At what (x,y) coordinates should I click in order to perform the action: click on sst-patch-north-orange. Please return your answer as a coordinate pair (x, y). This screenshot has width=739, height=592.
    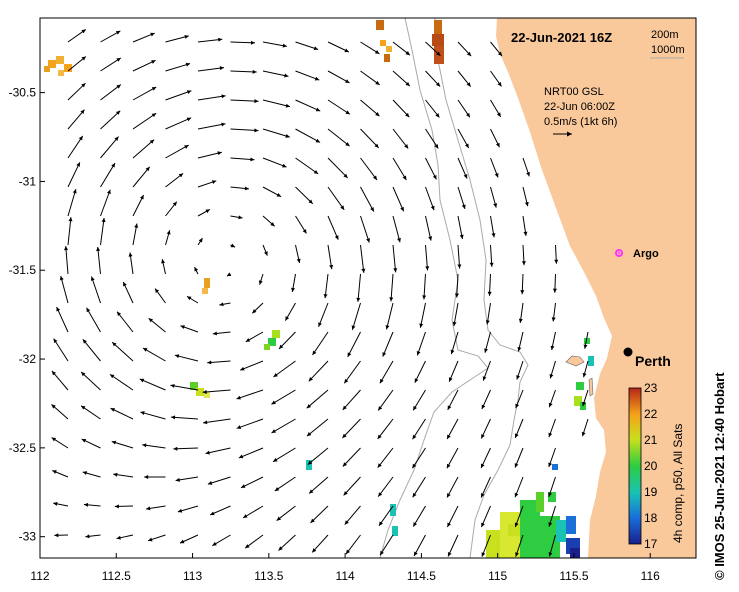
    Looking at the image, I should click on (384, 41).